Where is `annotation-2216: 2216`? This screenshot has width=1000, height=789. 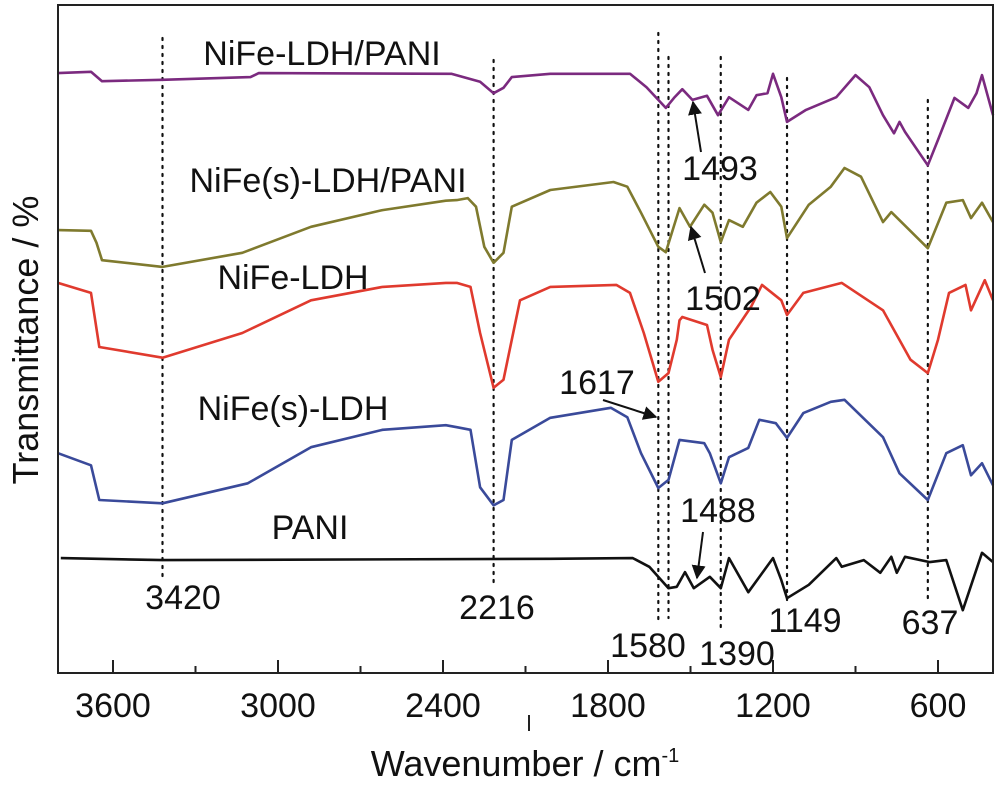
annotation-2216: 2216 is located at coordinates (497, 608).